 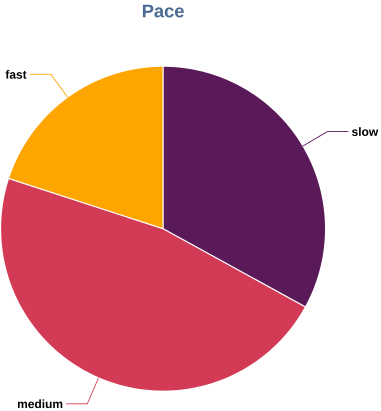 I want to click on slice-label: slow, so click(x=365, y=131).